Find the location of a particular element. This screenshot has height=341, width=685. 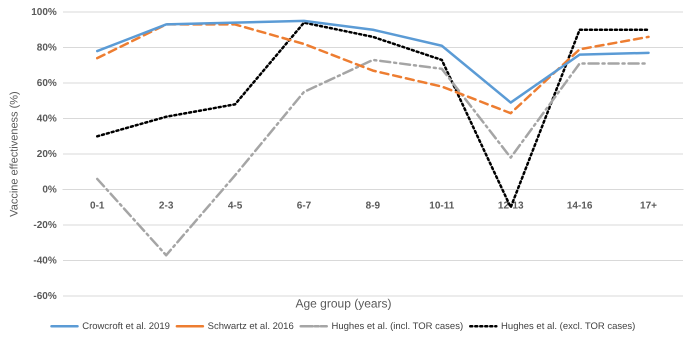

y-tick-label: 0% is located at coordinates (49, 190).